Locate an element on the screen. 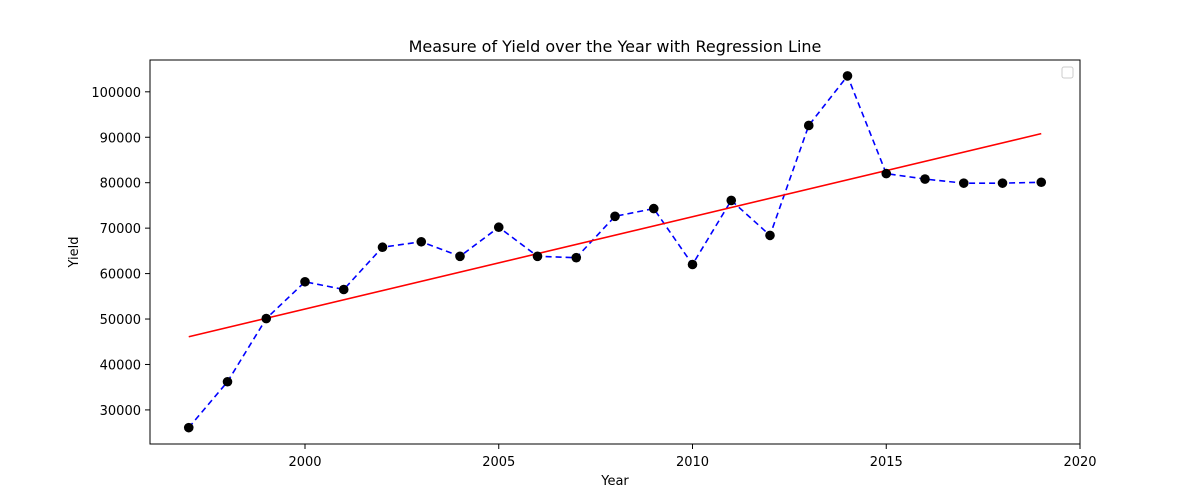 This screenshot has height=500, width=1200. x-tick-label: 2000 is located at coordinates (304, 462).